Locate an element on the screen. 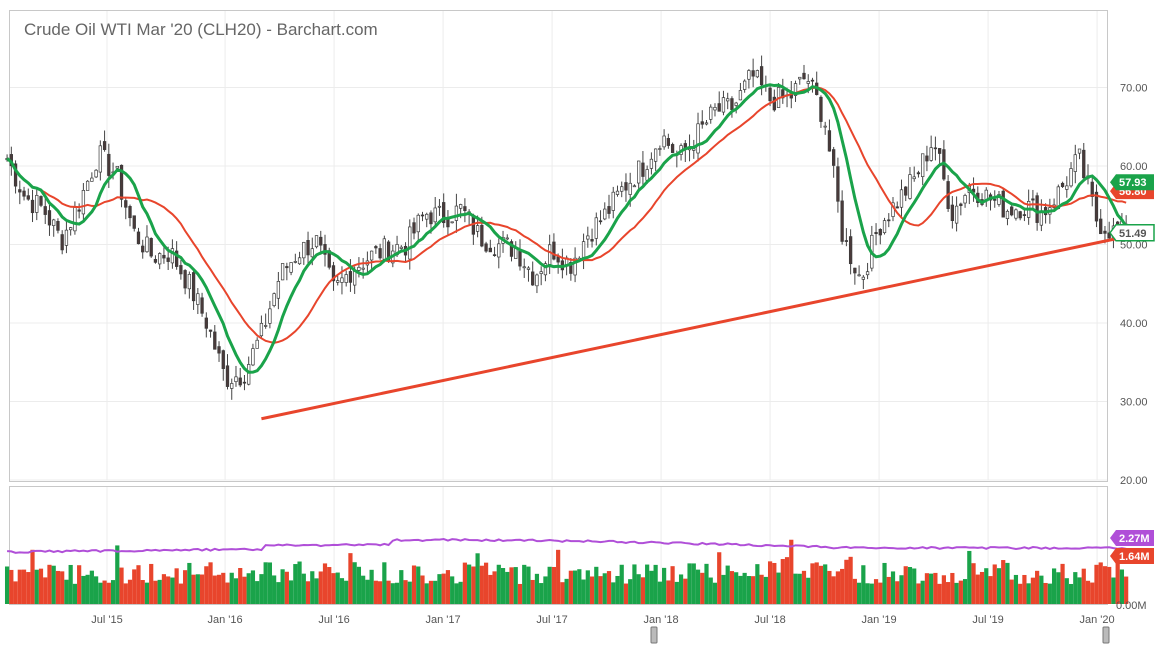 Image resolution: width=1156 pixels, height=650 pixels. time-tick-label: Jul '15 is located at coordinates (106, 620).